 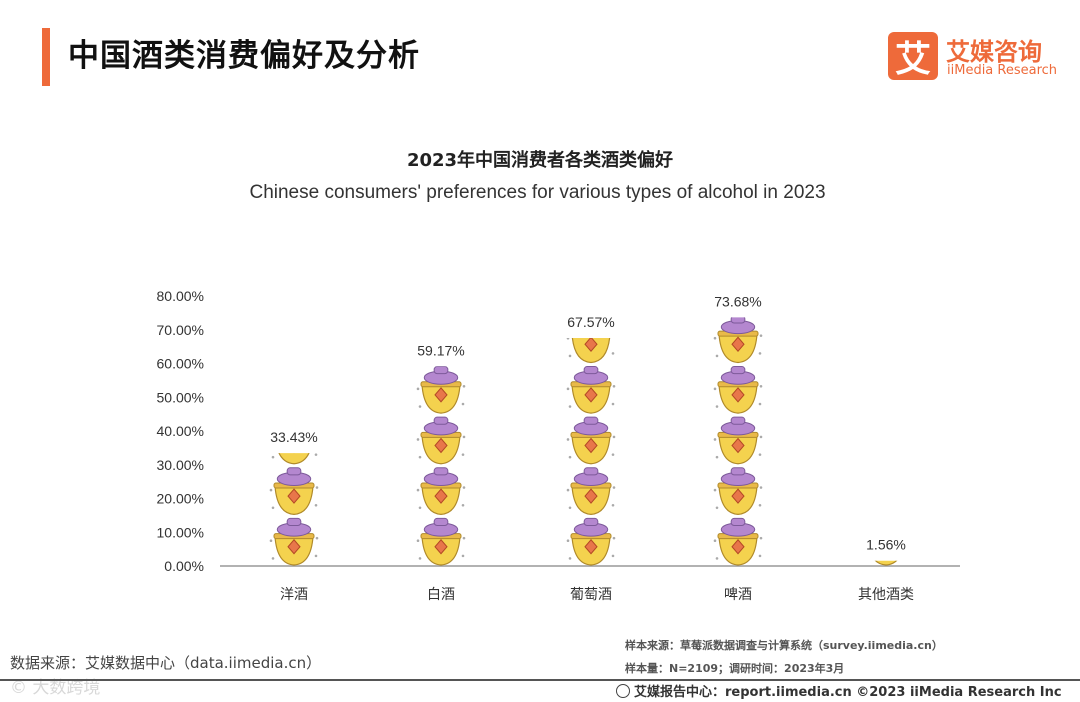 I want to click on y-tick-label: 10.00%, so click(x=180, y=532).